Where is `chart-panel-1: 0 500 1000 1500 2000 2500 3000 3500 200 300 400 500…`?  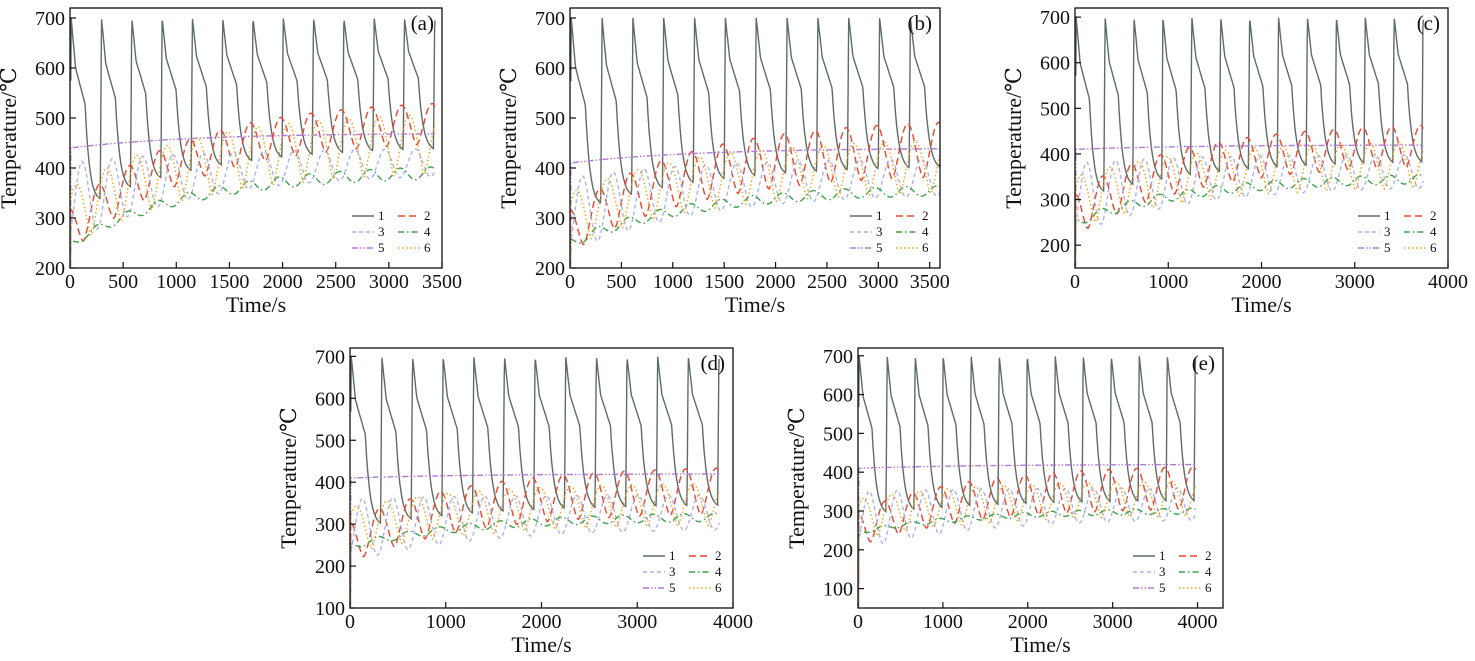
chart-panel-1: 0 500 1000 1500 2000 2500 3000 3500 200 300 400 500… is located at coordinates (723, 162).